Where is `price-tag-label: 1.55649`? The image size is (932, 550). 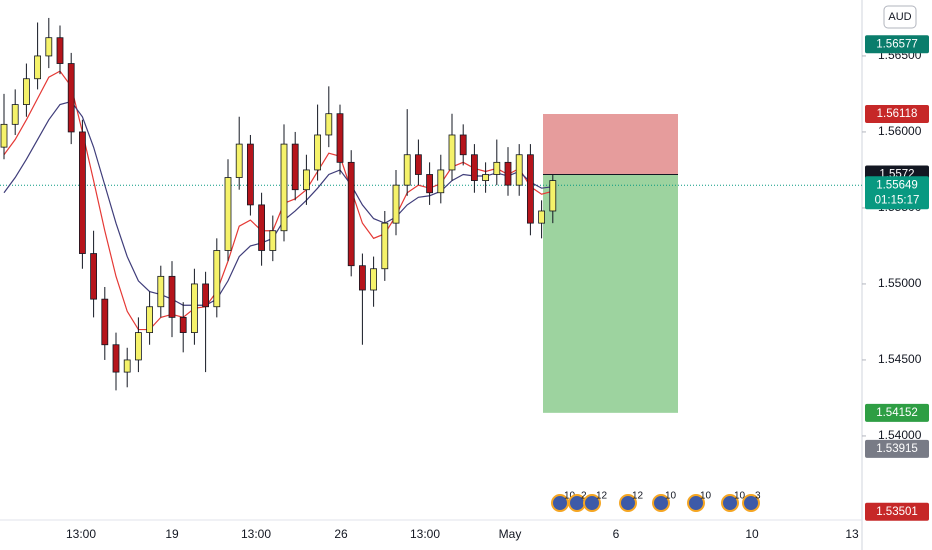 price-tag-label: 1.55649 is located at coordinates (897, 185).